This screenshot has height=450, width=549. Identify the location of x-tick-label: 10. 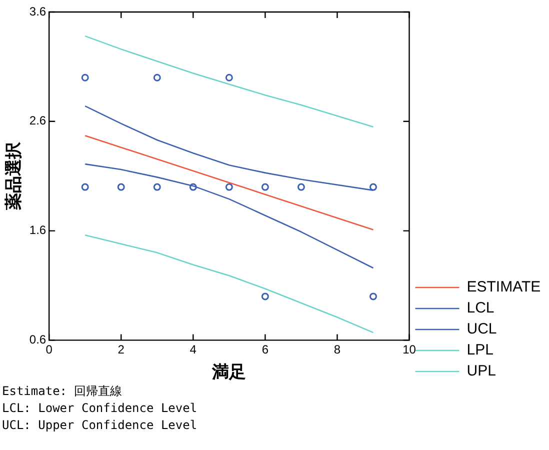
(409, 349).